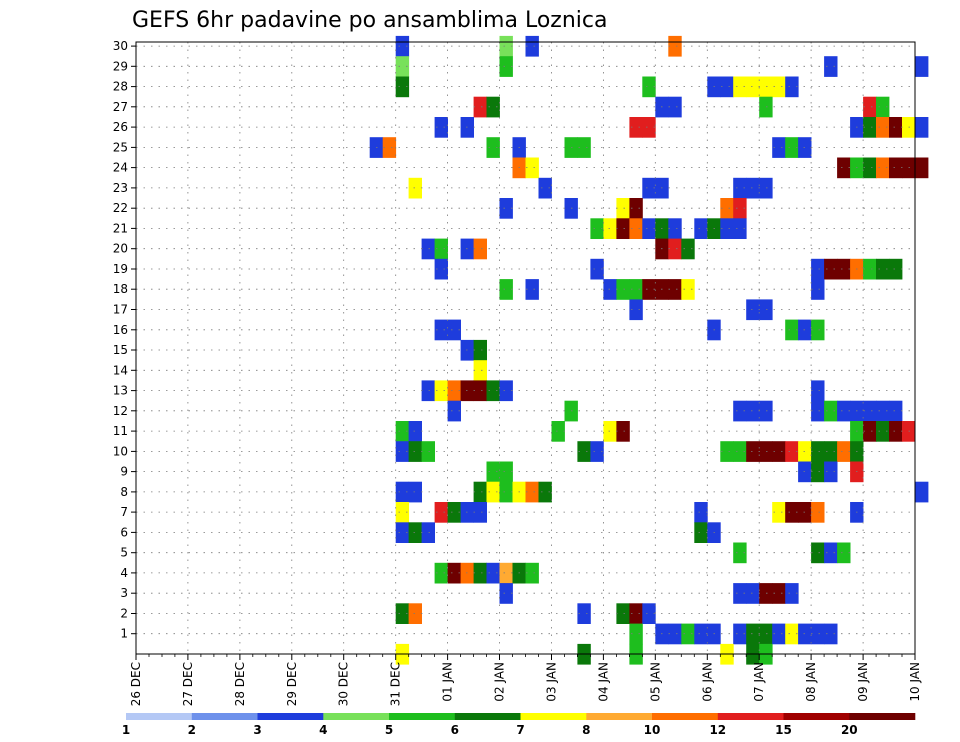 Image resolution: width=960 pixels, height=742 pixels. Describe the element at coordinates (849, 730) in the screenshot. I see `legend-label: 20` at that location.